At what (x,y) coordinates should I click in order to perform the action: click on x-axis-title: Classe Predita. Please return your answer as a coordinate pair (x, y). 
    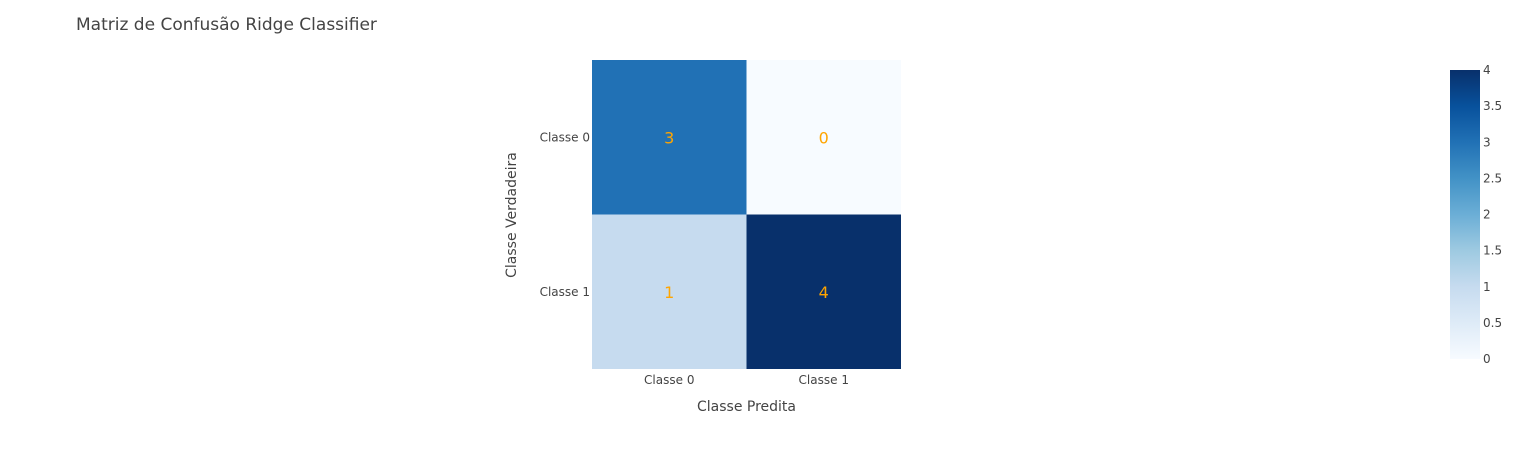
    Looking at the image, I should click on (746, 407).